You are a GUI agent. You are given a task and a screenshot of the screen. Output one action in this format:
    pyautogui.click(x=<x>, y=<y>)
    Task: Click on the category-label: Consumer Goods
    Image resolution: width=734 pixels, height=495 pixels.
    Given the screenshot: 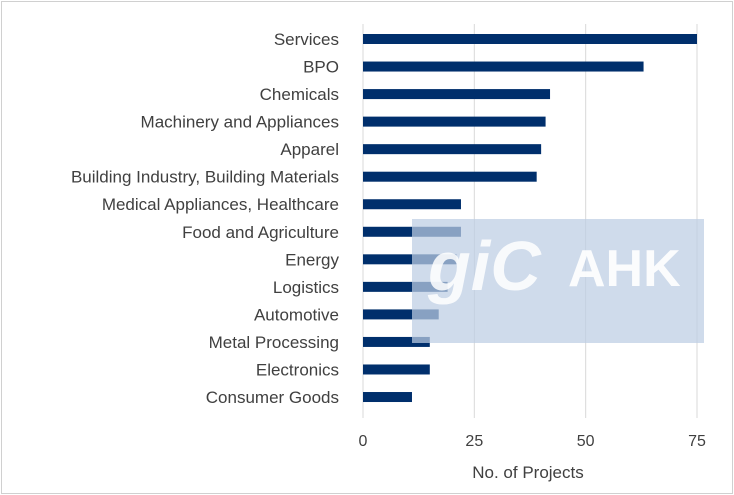 What is the action you would take?
    pyautogui.click(x=272, y=397)
    